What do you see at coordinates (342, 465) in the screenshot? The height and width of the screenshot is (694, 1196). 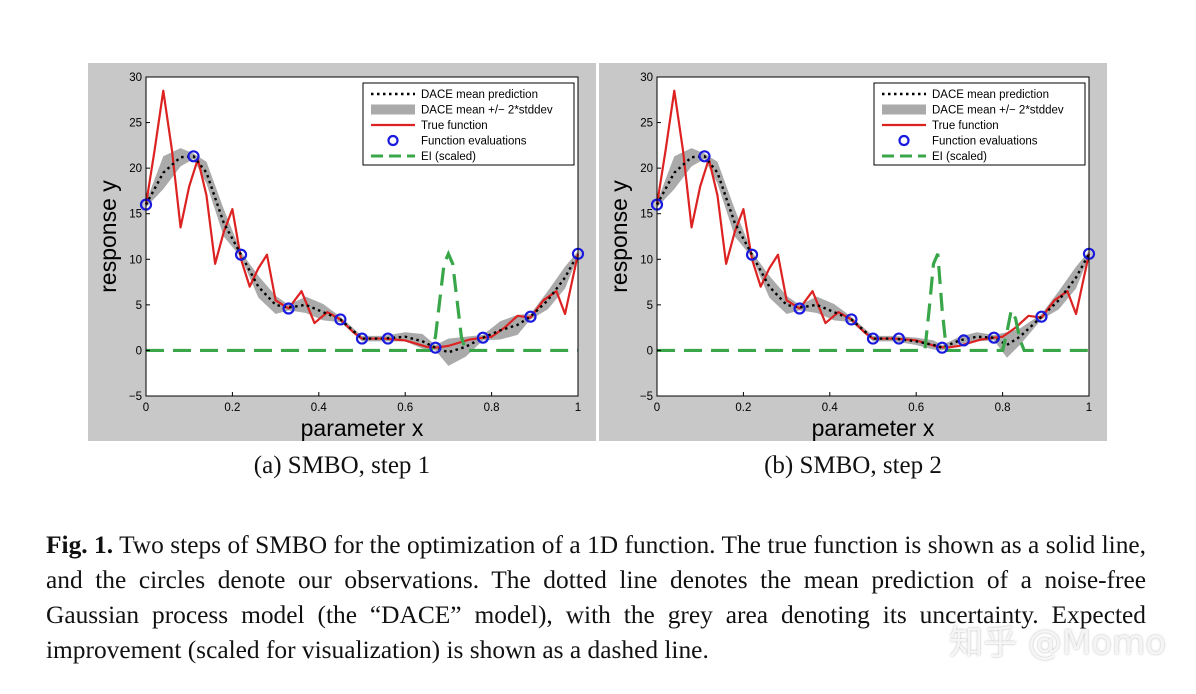 I see `subcaption-a: (a) SMBO, step 1` at bounding box center [342, 465].